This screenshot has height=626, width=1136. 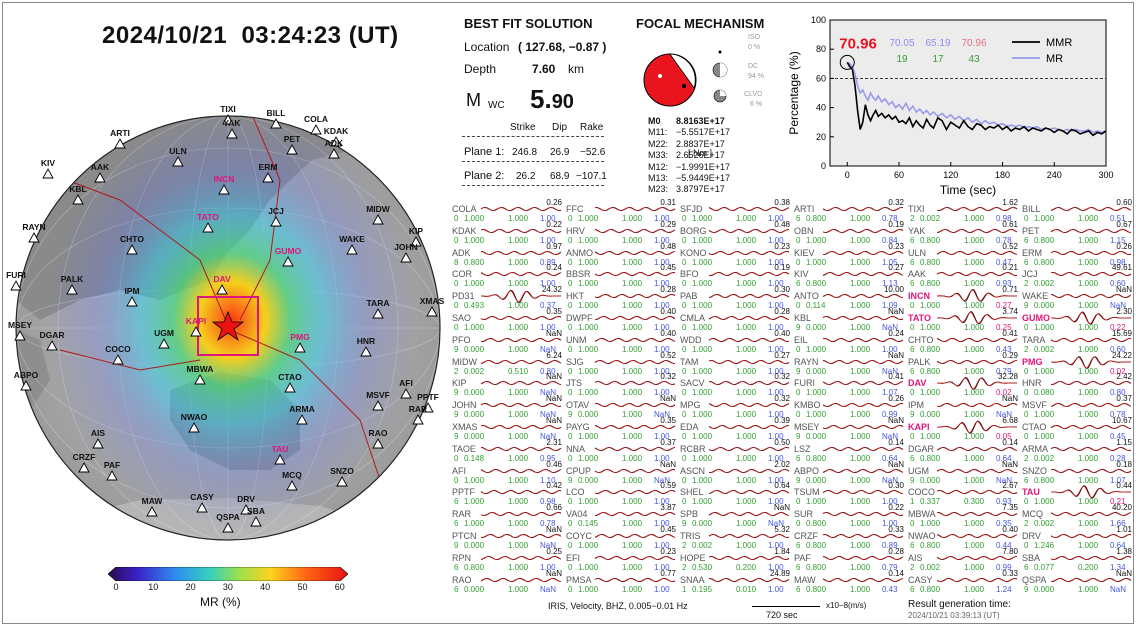 I want to click on station-variance: 0.14, so click(x=896, y=442).